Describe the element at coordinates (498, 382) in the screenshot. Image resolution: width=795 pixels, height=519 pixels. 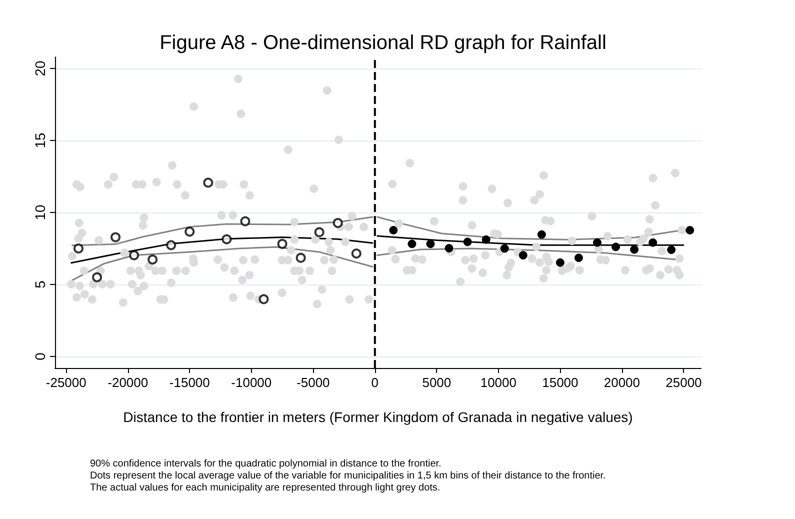
I see `x-tick-label: 10000` at that location.